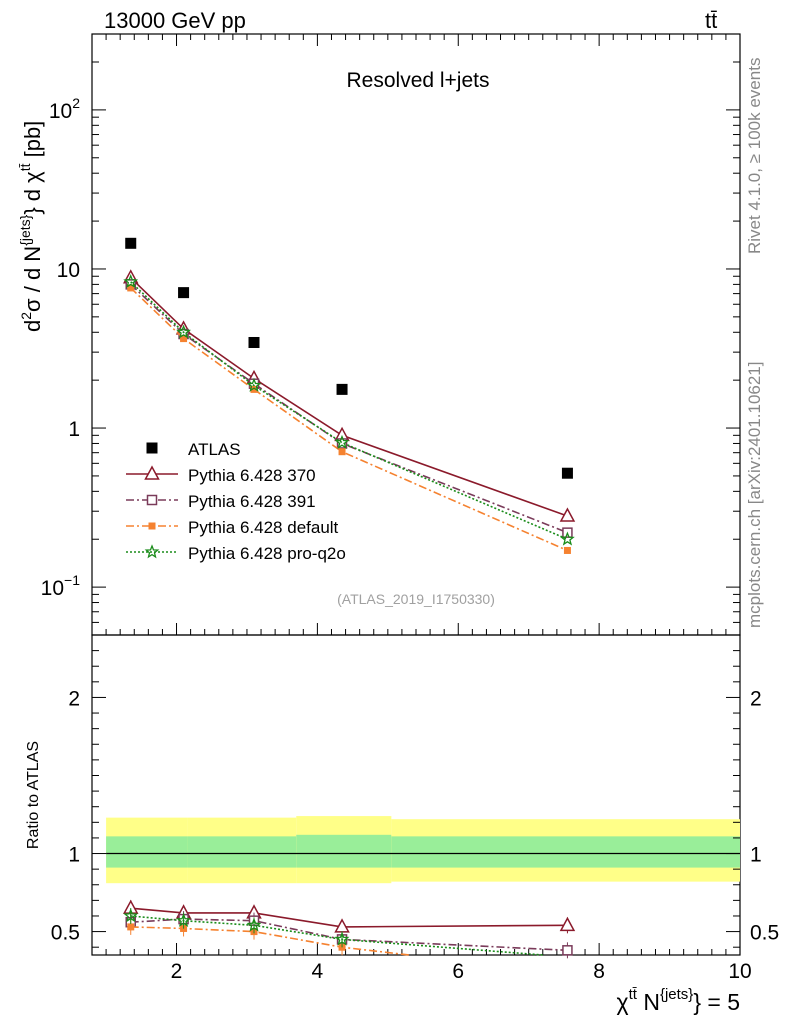 The height and width of the screenshot is (1024, 786). What do you see at coordinates (65, 933) in the screenshot?
I see `ratio-y-tick-label-left: 0.5` at bounding box center [65, 933].